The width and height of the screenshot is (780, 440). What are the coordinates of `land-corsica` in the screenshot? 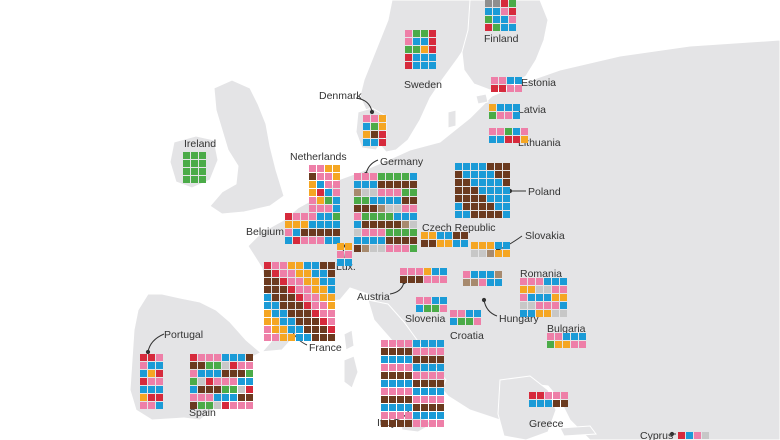 It's located at (349, 340).